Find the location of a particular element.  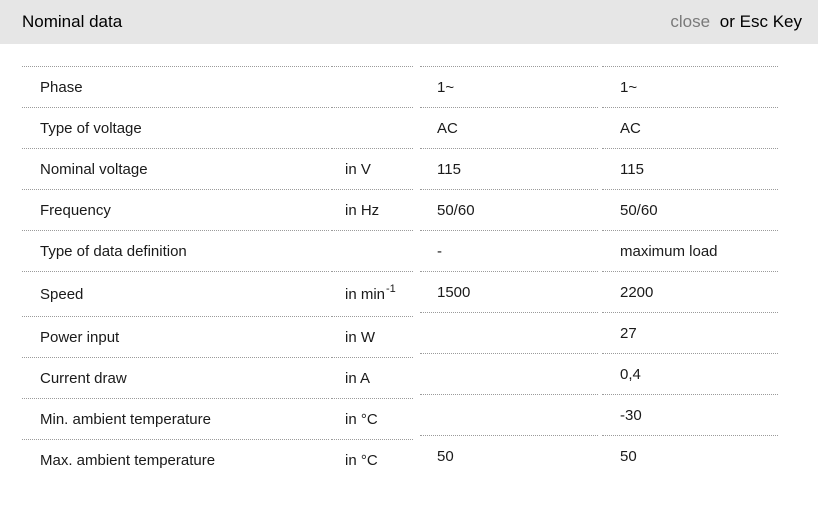

unit-text: in V is located at coordinates (358, 169).